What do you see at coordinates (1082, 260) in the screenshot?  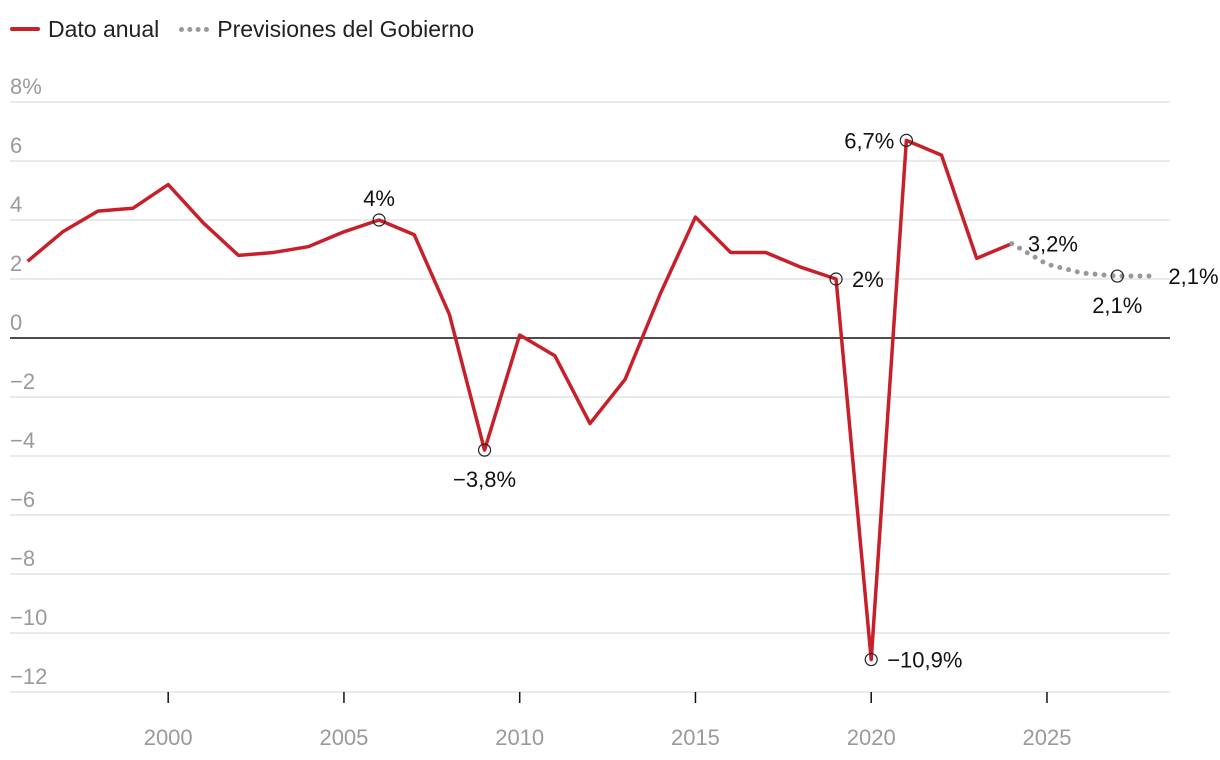 I see `forecast-line` at bounding box center [1082, 260].